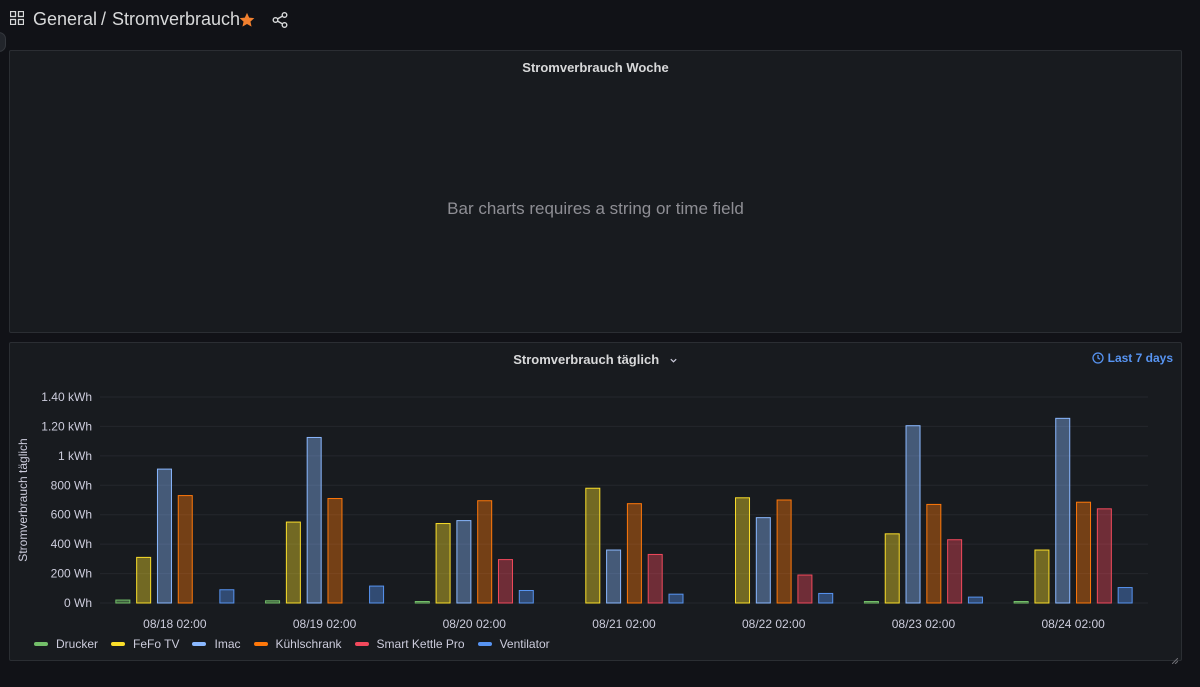 This screenshot has height=687, width=1200. What do you see at coordinates (774, 624) in the screenshot?
I see `x-tick-label: 08/22 02:00` at bounding box center [774, 624].